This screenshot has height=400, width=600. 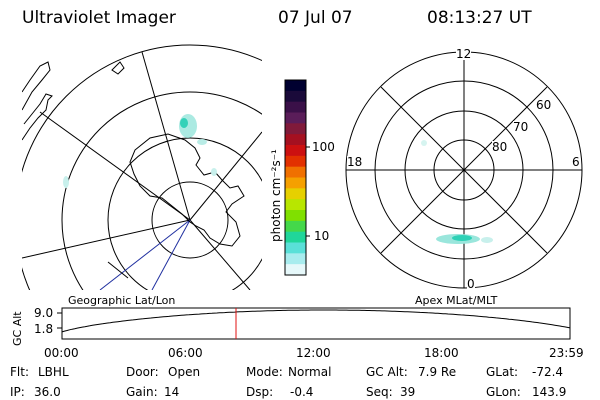 I want to click on colorbar-tick-label: 100, so click(x=323, y=147).